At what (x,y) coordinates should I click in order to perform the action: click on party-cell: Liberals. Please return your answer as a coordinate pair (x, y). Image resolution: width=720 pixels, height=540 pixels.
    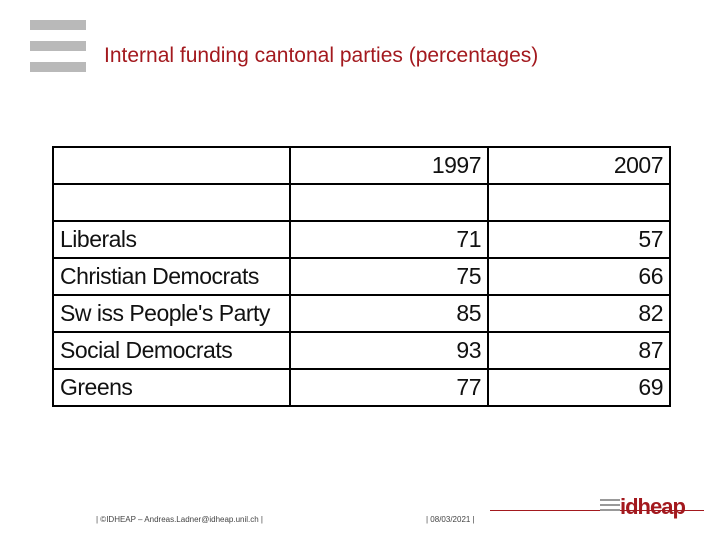
    Looking at the image, I should click on (171, 239).